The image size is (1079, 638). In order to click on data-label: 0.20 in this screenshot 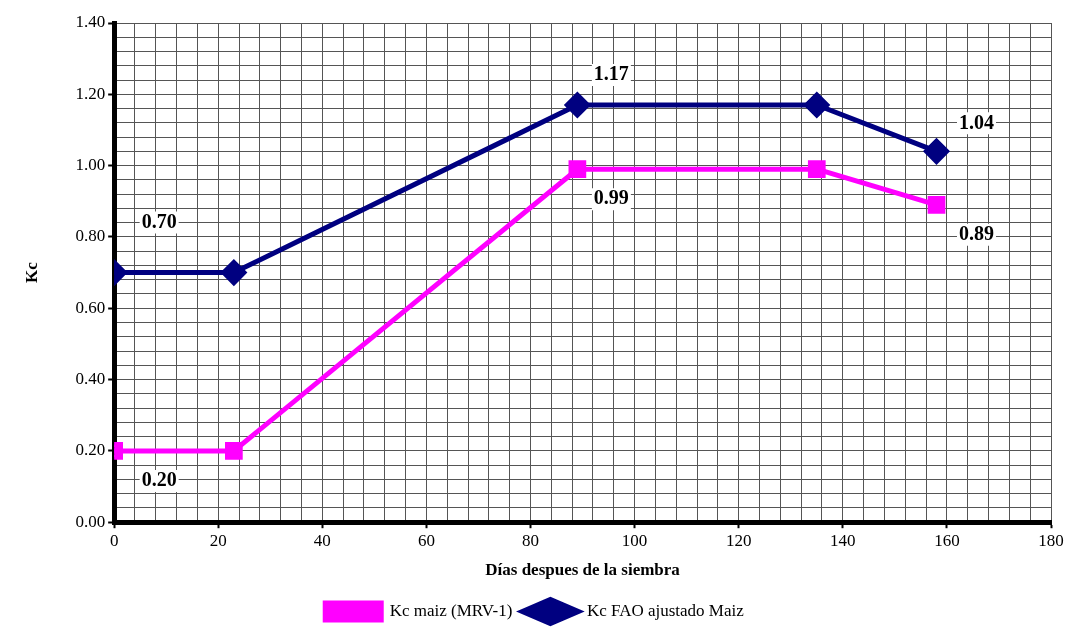, I will do `click(159, 479)`.